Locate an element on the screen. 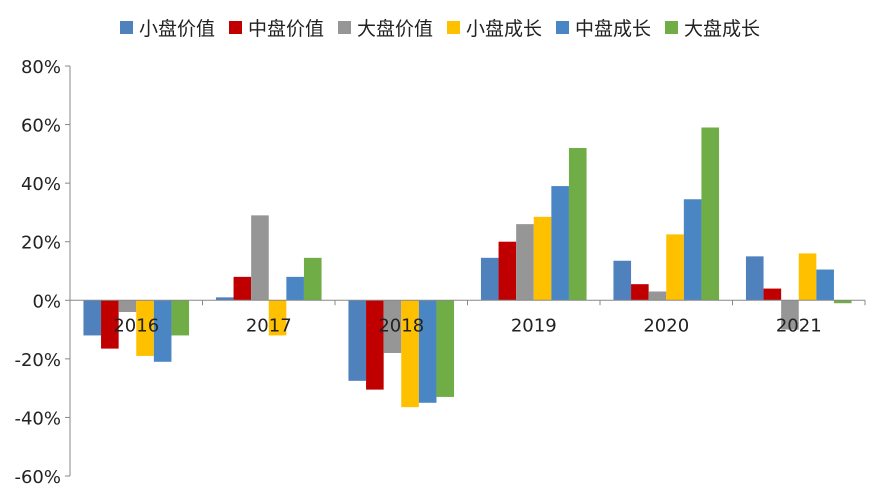  x-tick-label: 2017 is located at coordinates (269, 325).